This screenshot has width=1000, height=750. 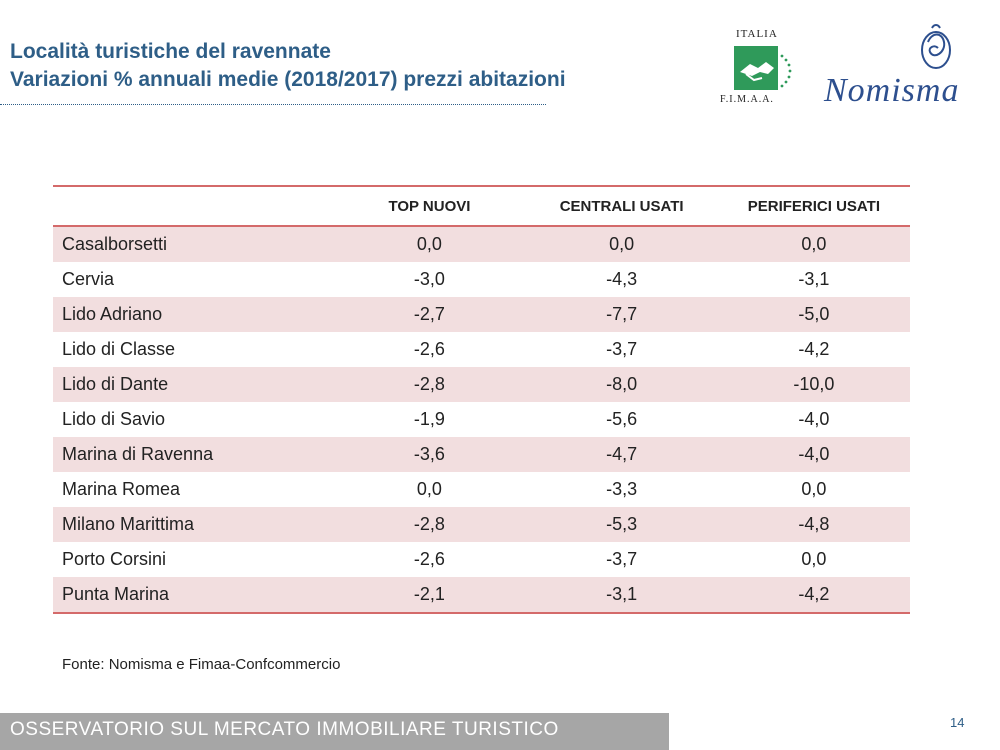 I want to click on column-header-top-nuovi: TOP NUOVI, so click(x=429, y=206).